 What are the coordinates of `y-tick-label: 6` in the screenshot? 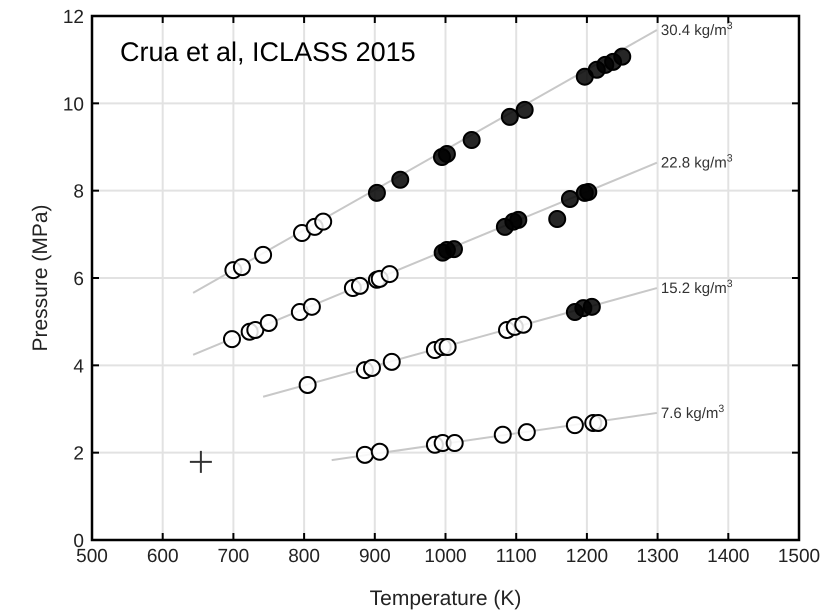 It's located at (78, 279).